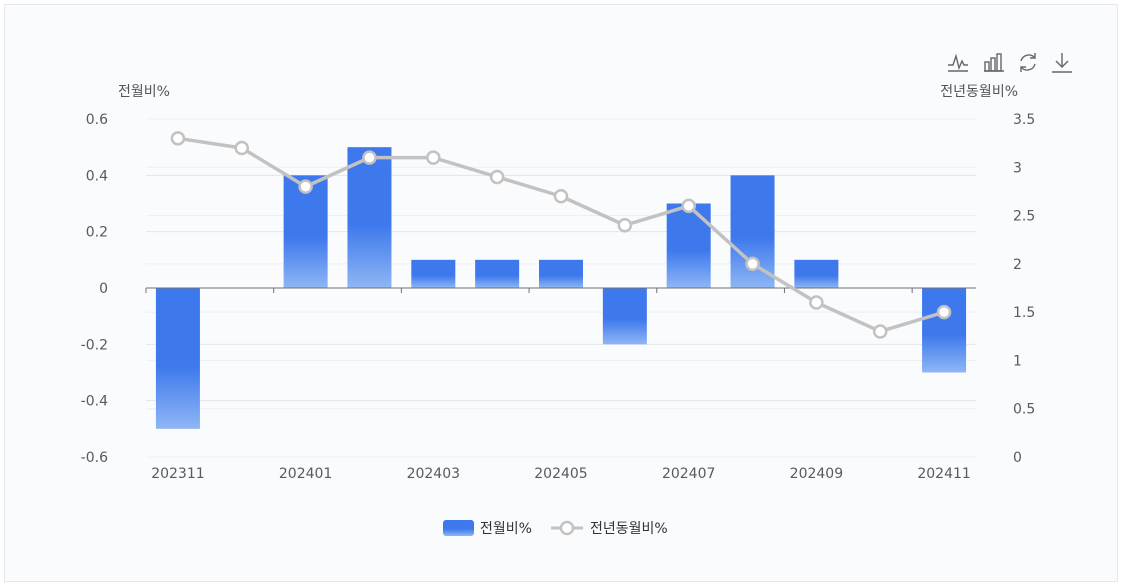  What do you see at coordinates (97, 176) in the screenshot?
I see `left-tick-label: 0.4` at bounding box center [97, 176].